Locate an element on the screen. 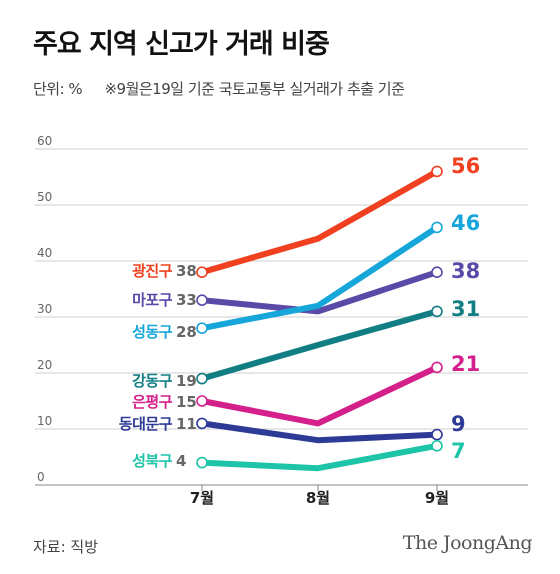  y-tick-label-20: 20 is located at coordinates (44, 365).